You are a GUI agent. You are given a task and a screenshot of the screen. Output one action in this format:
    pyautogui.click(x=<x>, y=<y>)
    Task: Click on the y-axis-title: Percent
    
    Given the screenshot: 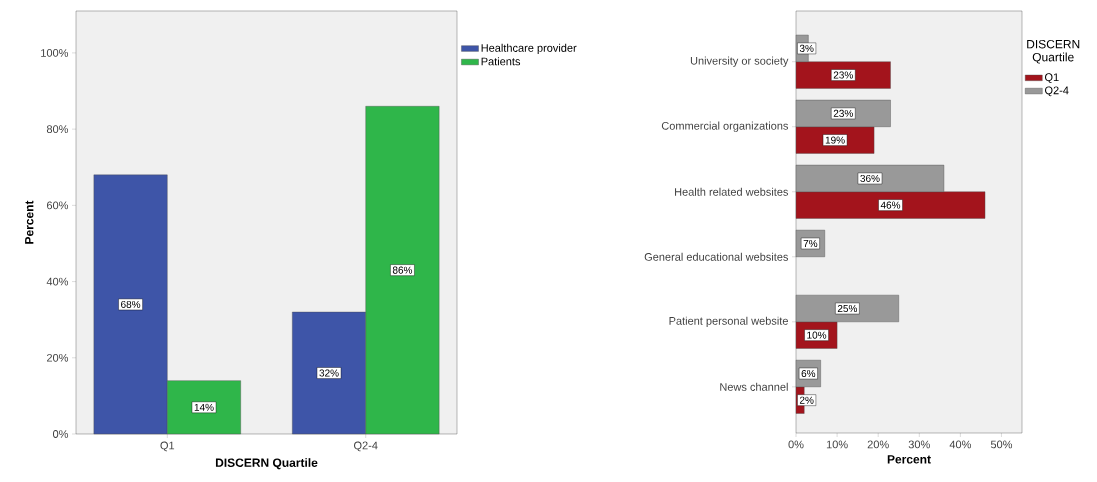 What is the action you would take?
    pyautogui.click(x=29, y=222)
    